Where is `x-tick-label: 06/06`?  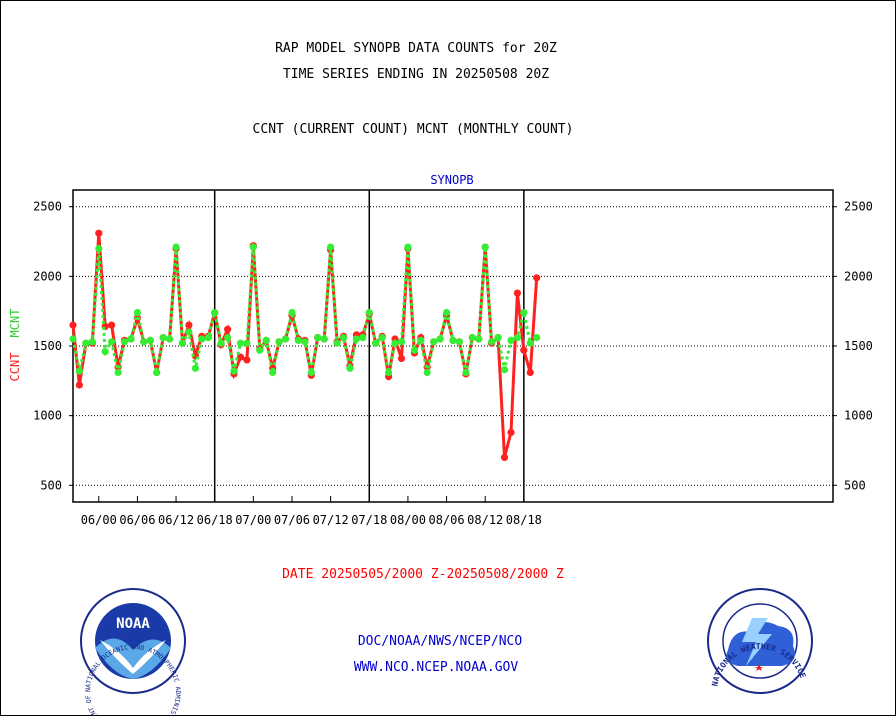
x-tick-label: 06/06 is located at coordinates (137, 520).